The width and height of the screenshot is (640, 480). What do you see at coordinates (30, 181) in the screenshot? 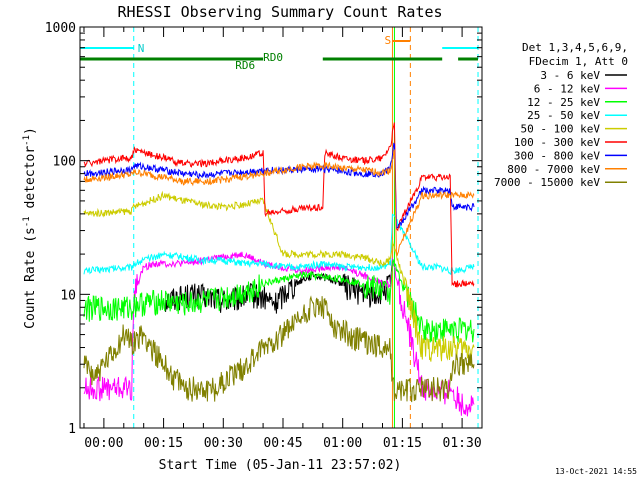
I see `y-axis-label-mid: detector` at bounding box center [30, 181].